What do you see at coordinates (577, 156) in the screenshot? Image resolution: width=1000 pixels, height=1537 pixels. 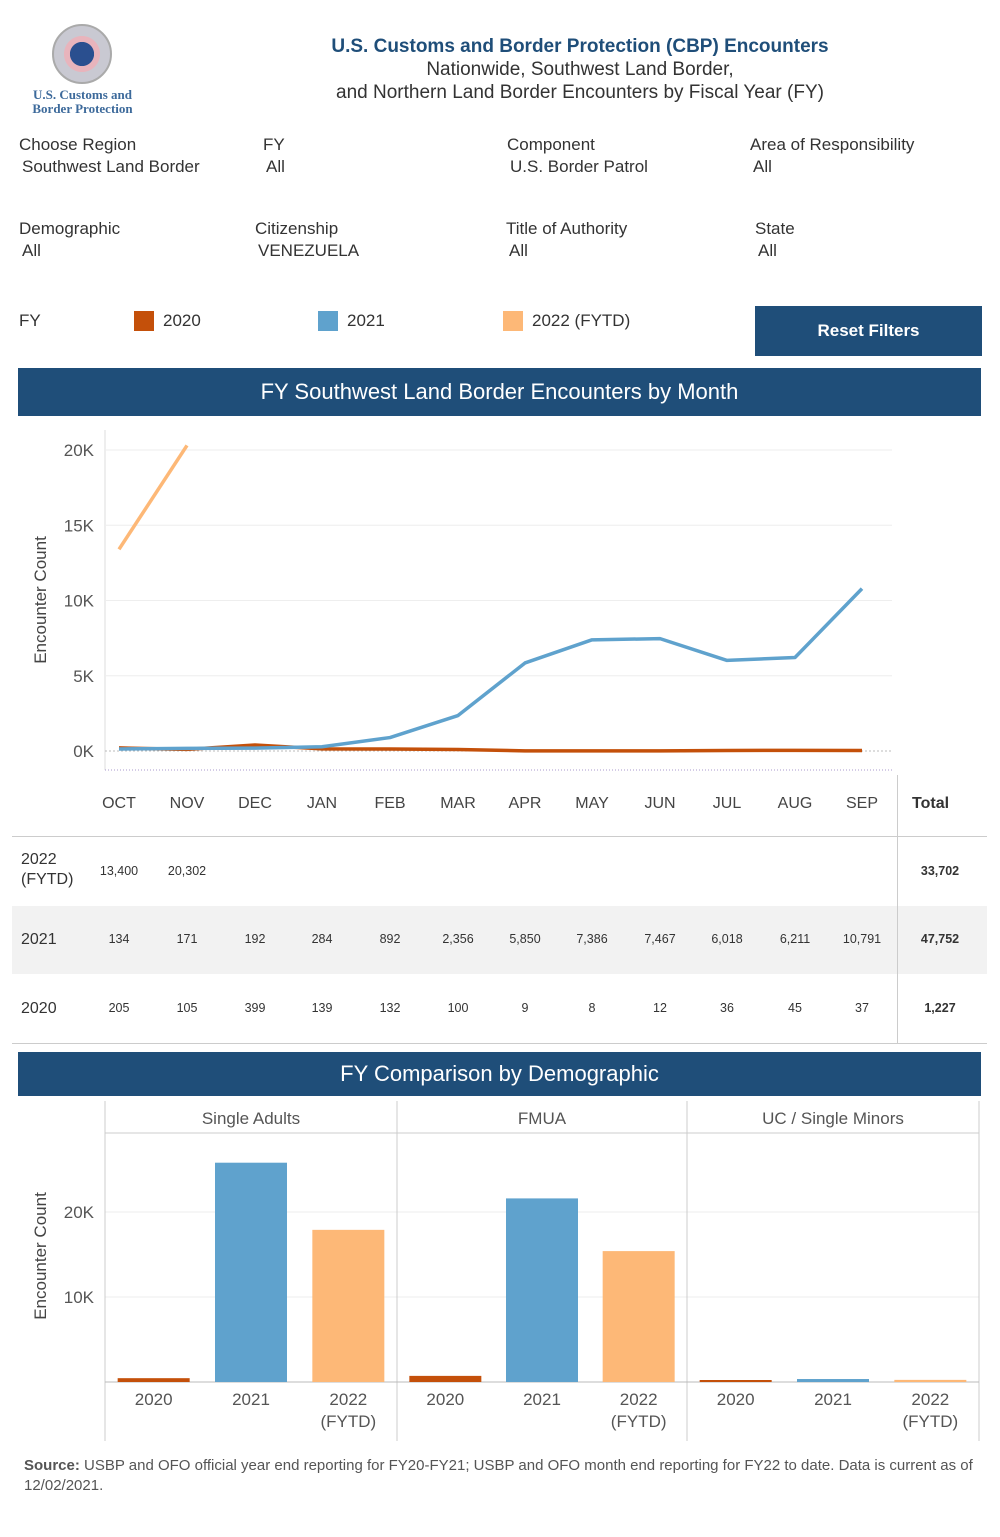 I see `filter-2: Component U.S. Border Patrol` at bounding box center [577, 156].